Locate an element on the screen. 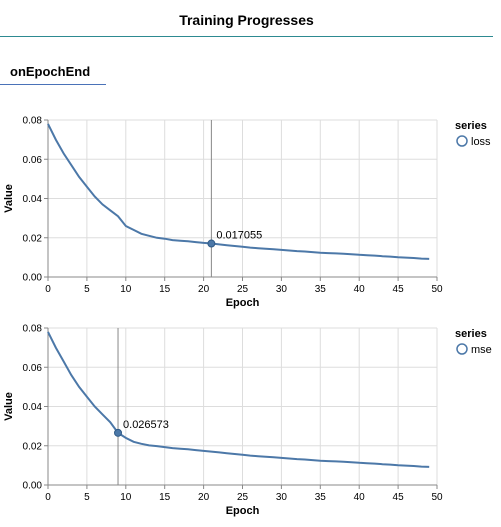 This screenshot has width=501, height=527. hover-value-label: 0.017055 is located at coordinates (239, 236).